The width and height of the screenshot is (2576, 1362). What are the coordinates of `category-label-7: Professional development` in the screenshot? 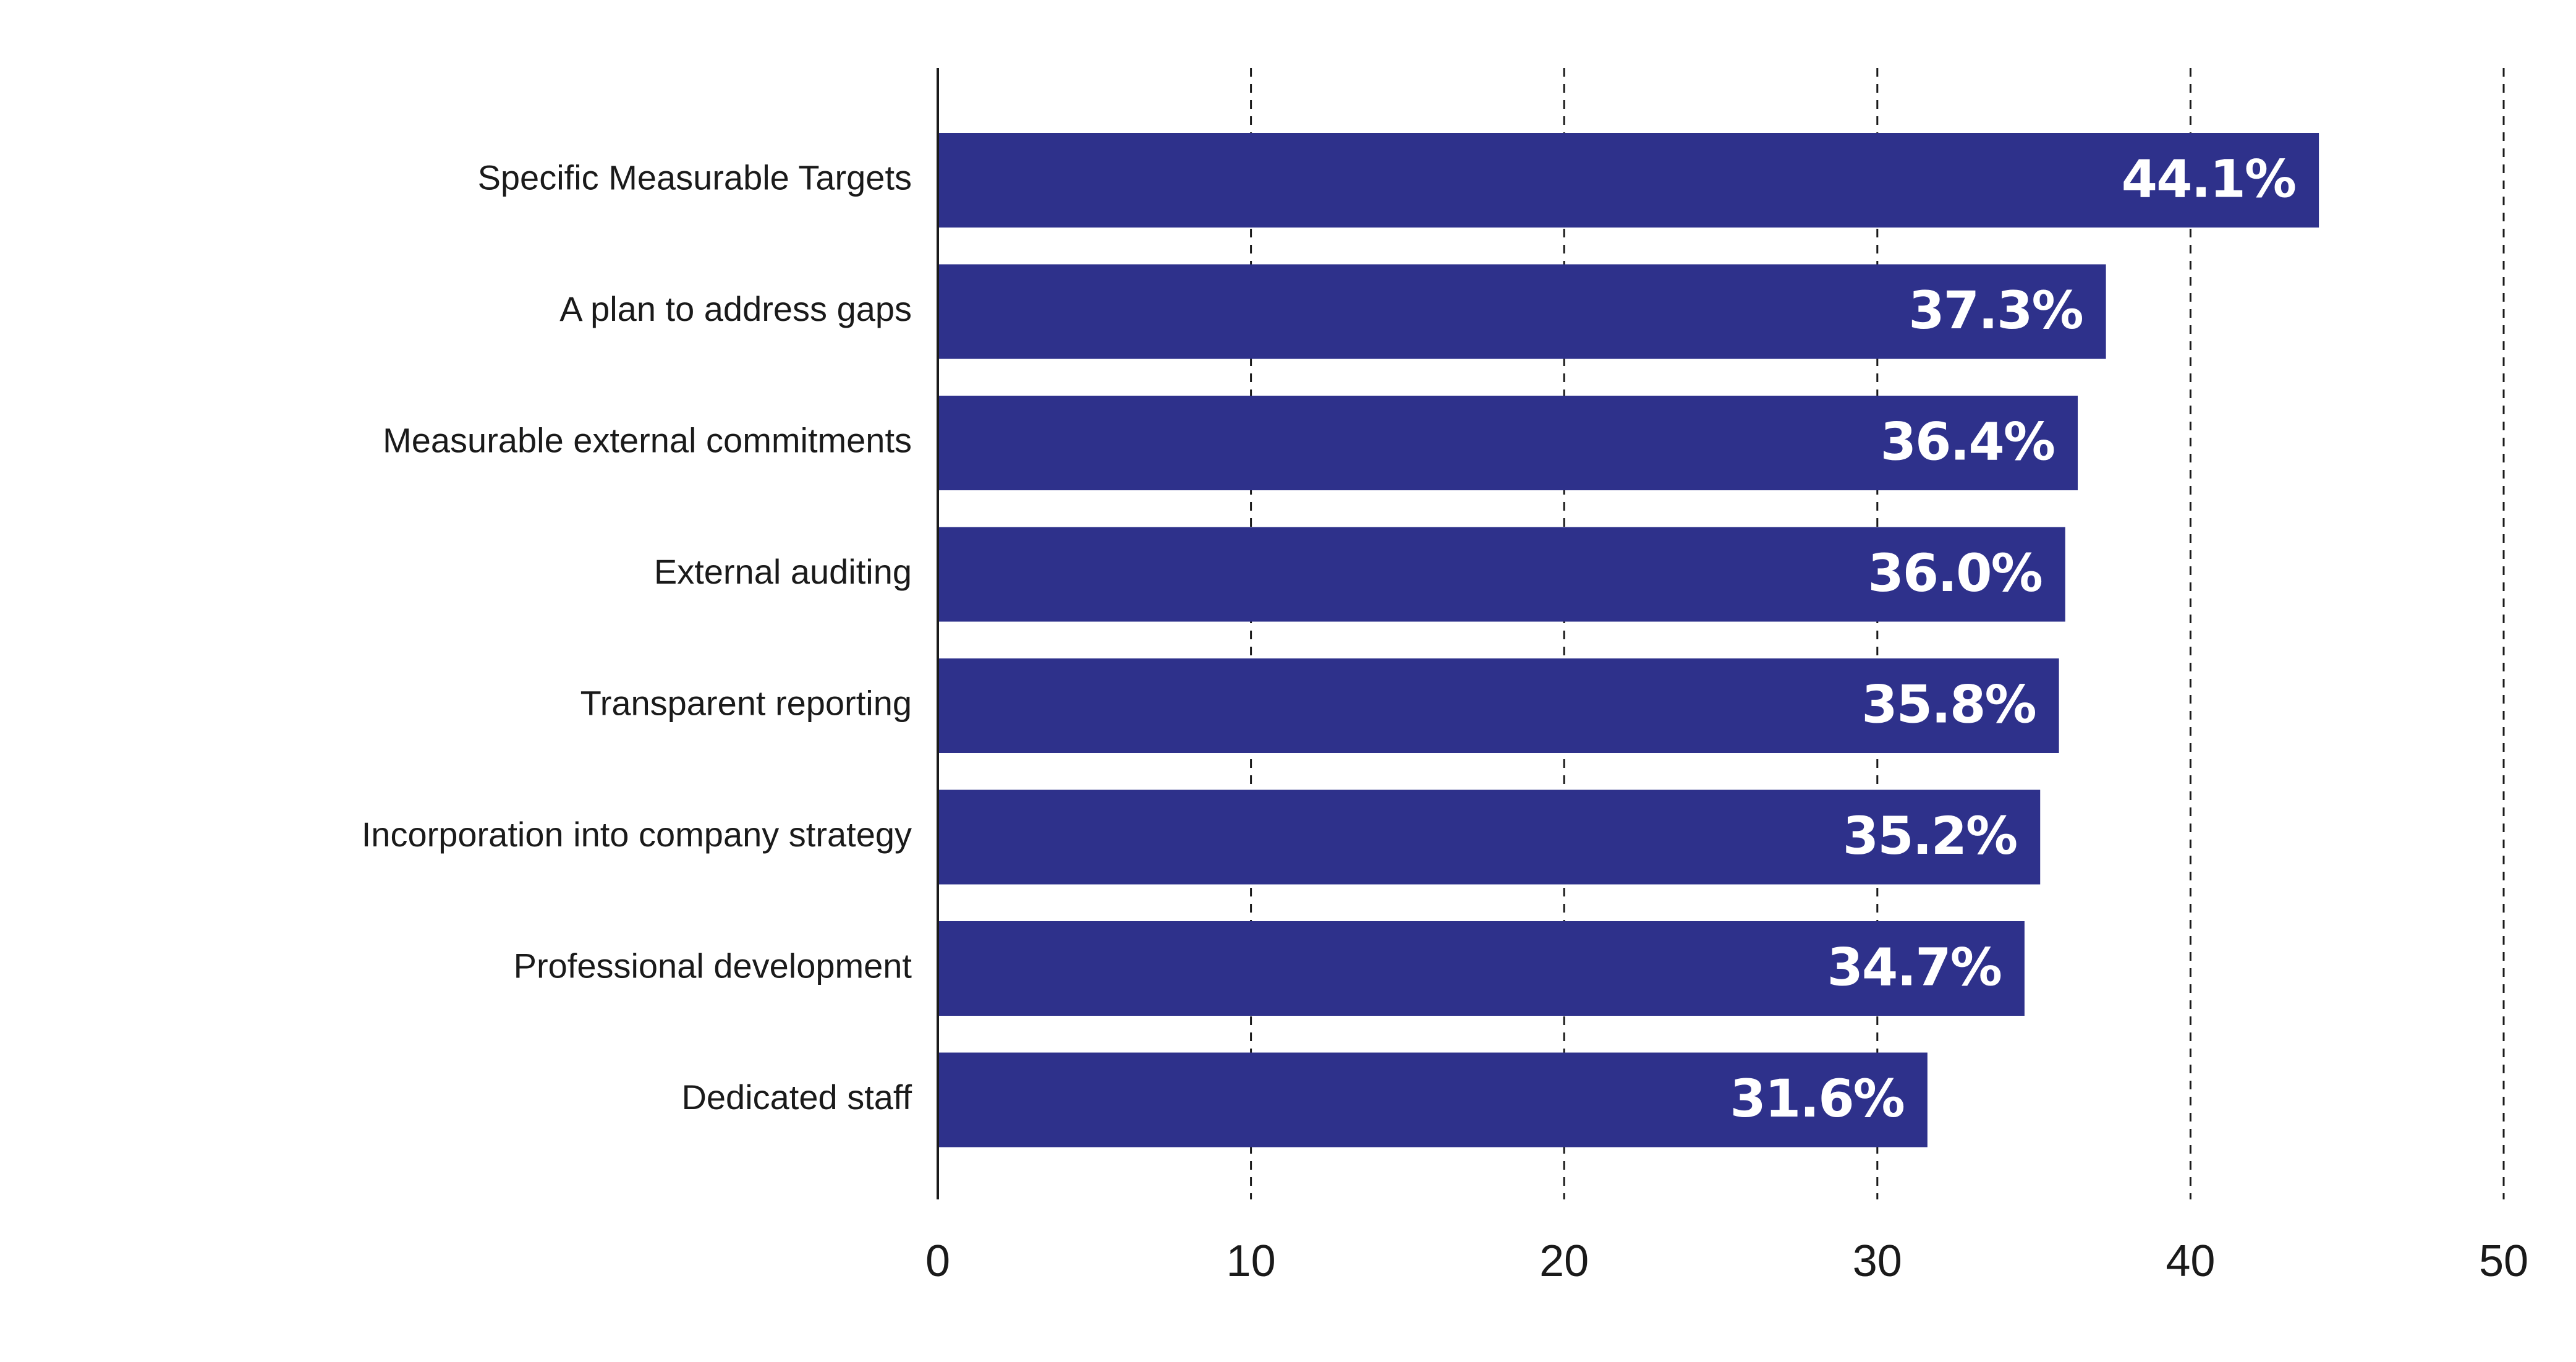 It's located at (713, 965).